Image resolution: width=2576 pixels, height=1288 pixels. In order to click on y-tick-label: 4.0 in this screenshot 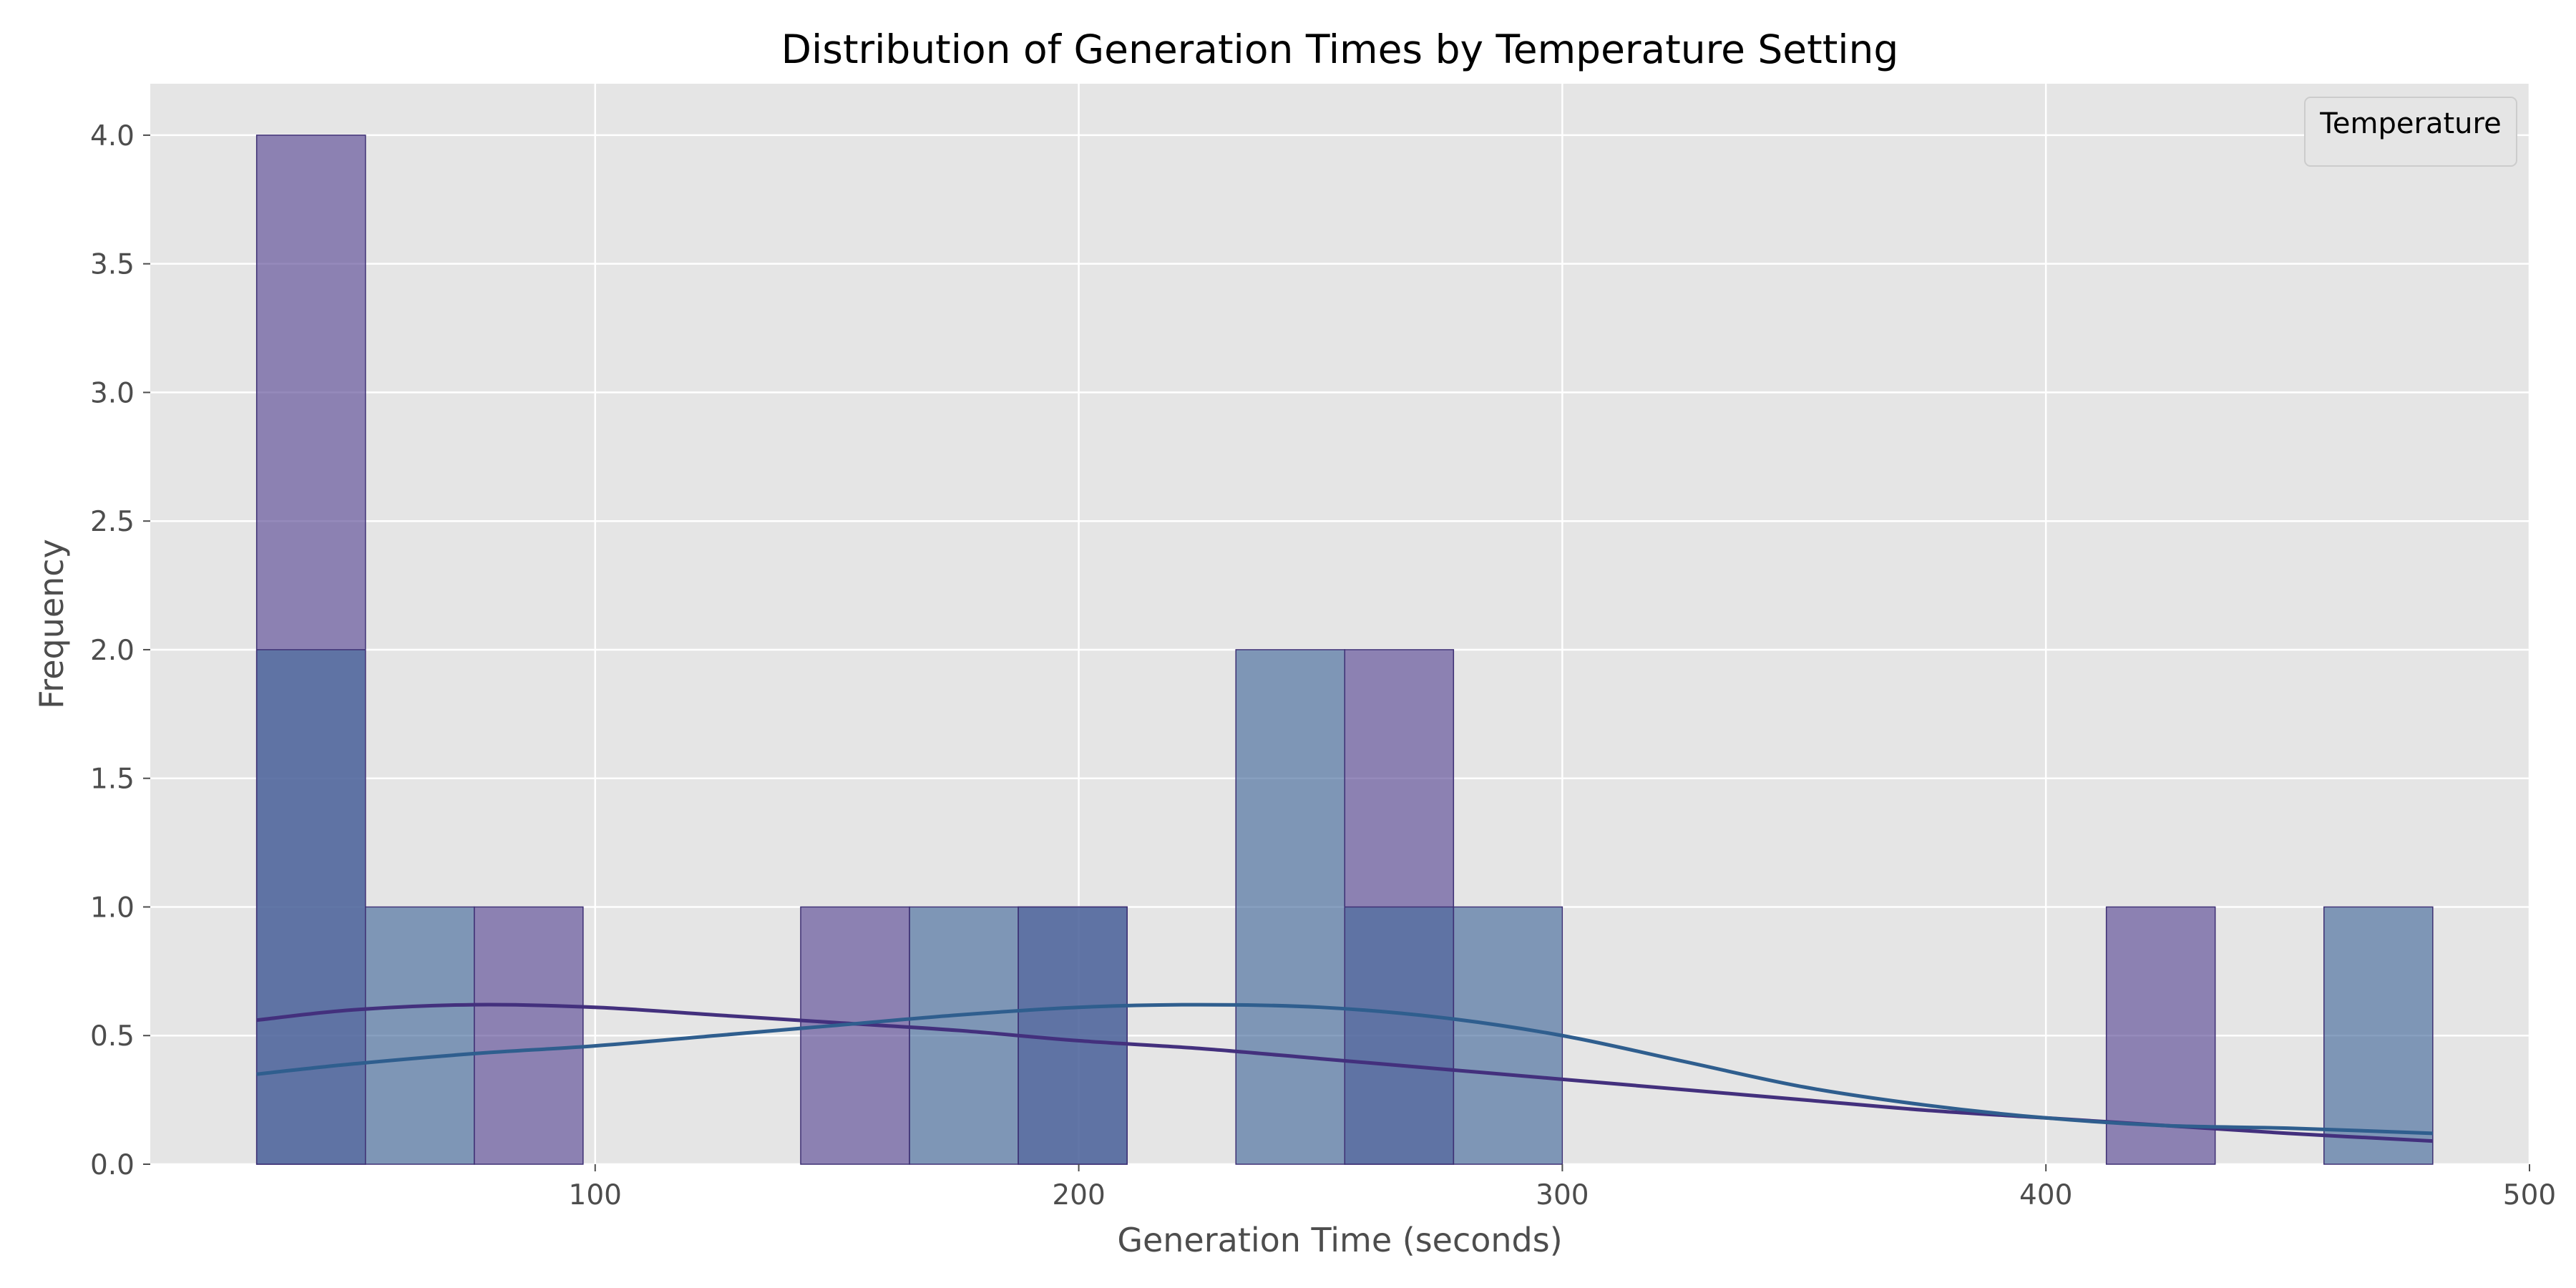, I will do `click(112, 136)`.